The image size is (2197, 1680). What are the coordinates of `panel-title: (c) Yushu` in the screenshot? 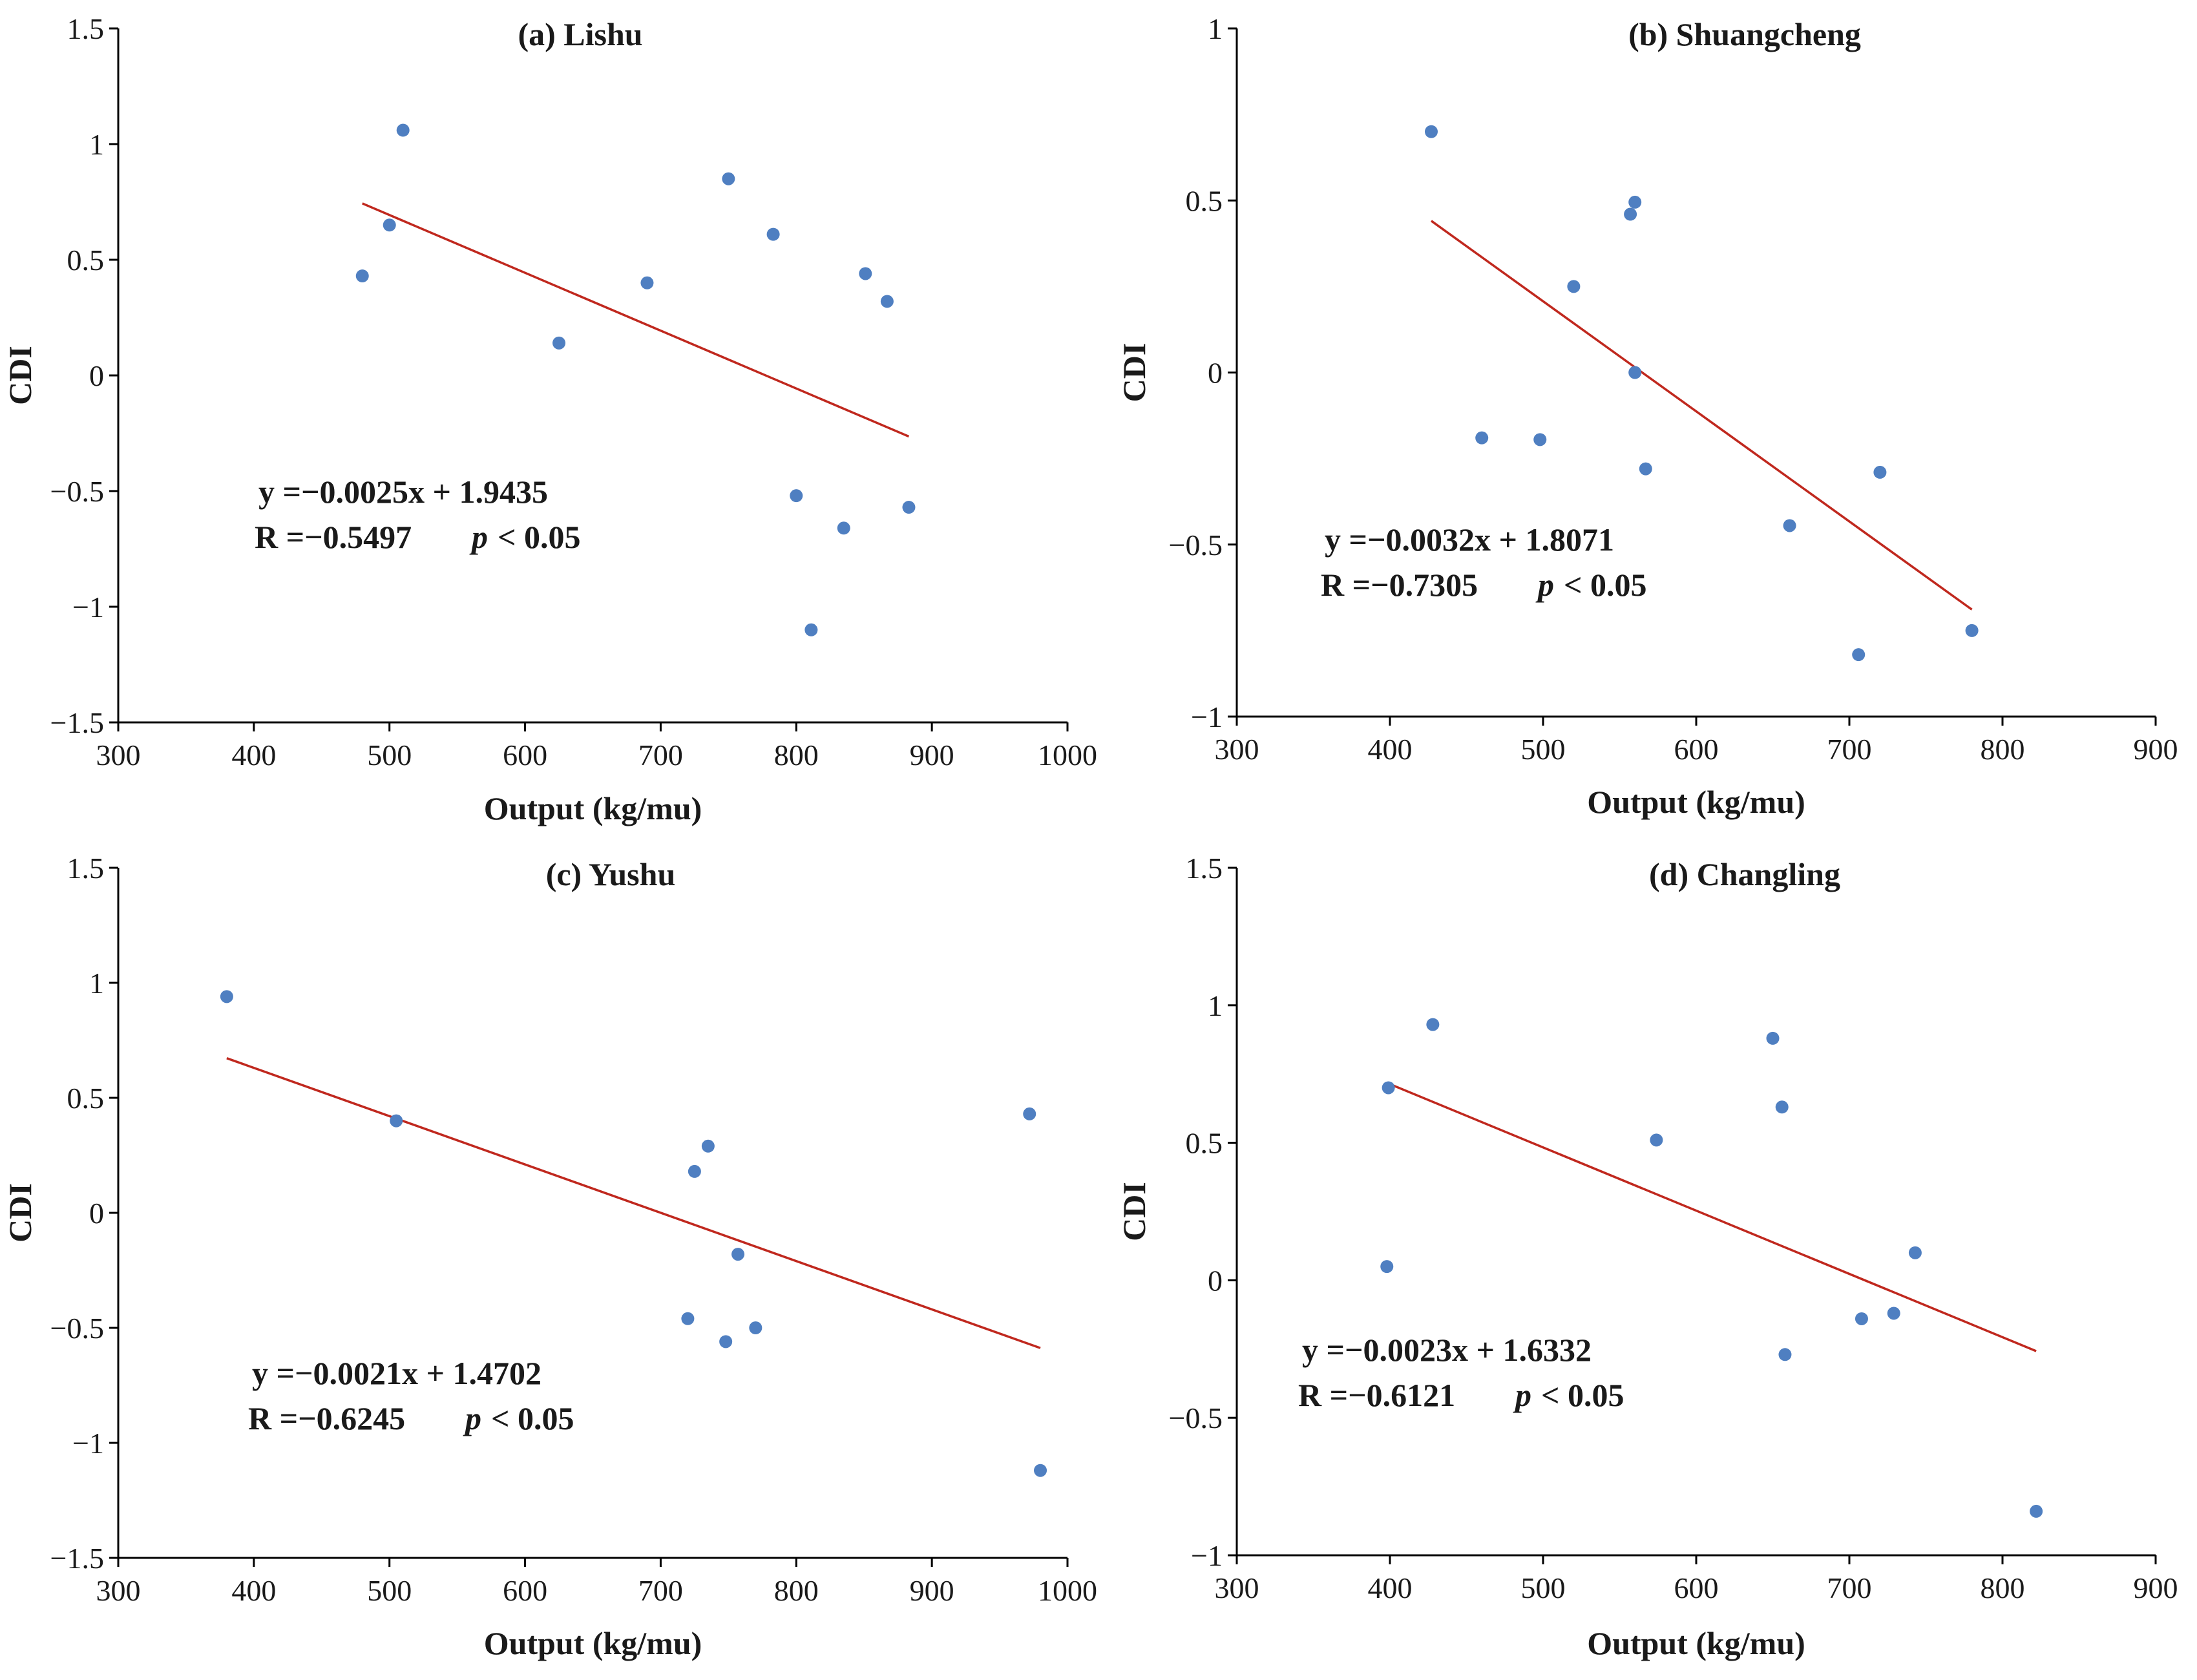 It's located at (611, 874).